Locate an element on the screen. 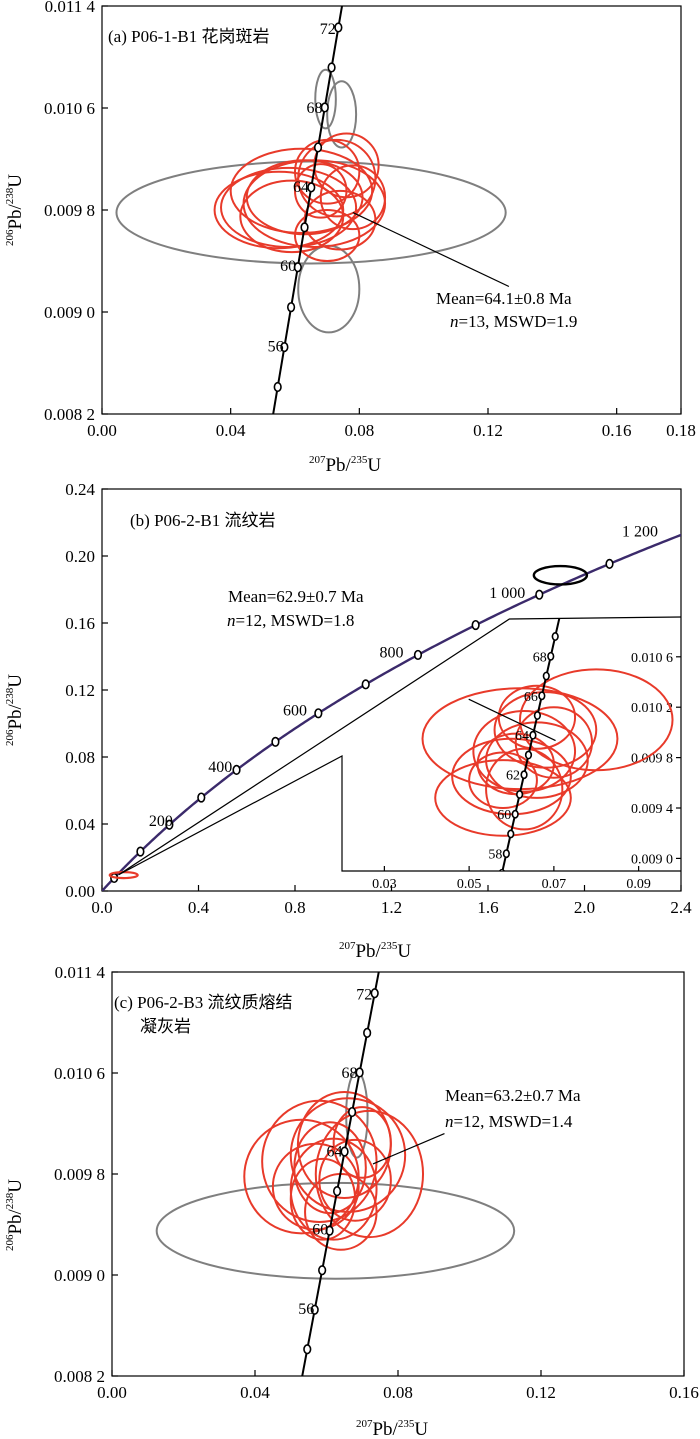 The width and height of the screenshot is (700, 1439). panel-a-age-label: 64 is located at coordinates (301, 187).